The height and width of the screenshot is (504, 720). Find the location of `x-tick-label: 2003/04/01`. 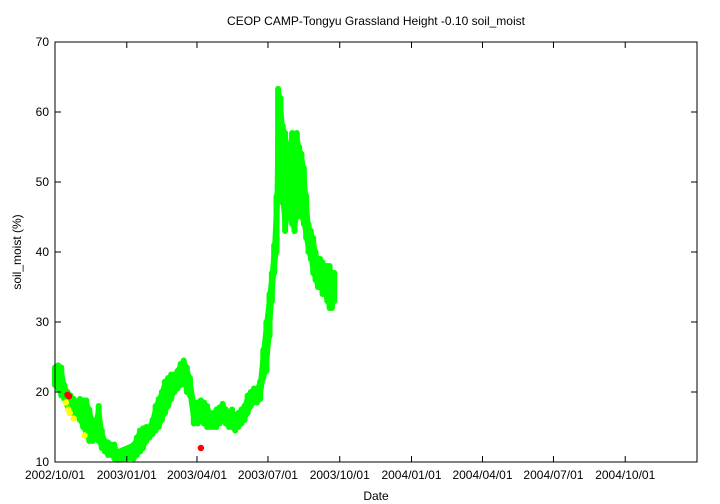

x-tick-label: 2003/04/01 is located at coordinates (197, 475).